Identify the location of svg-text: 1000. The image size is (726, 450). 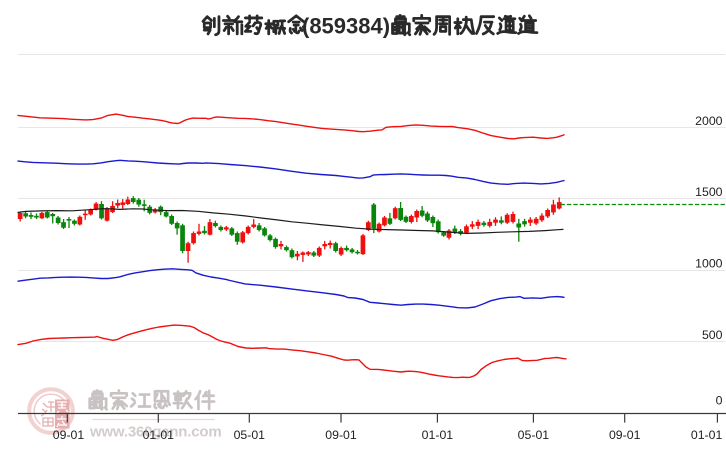
(709, 264).